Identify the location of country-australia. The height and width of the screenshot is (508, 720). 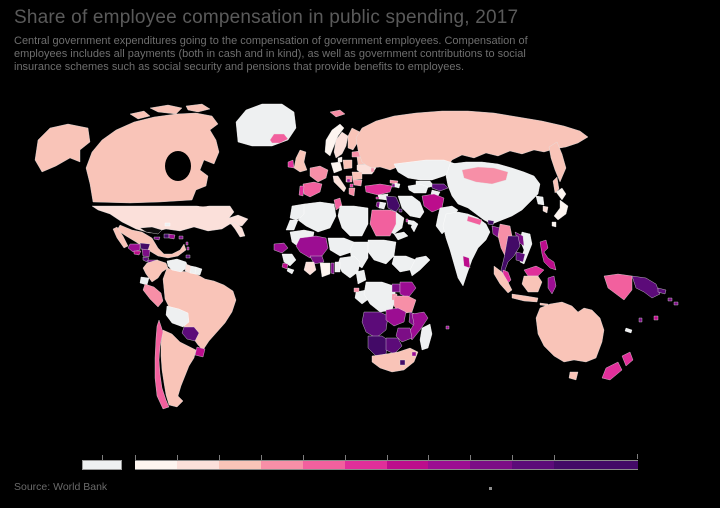
(570, 332).